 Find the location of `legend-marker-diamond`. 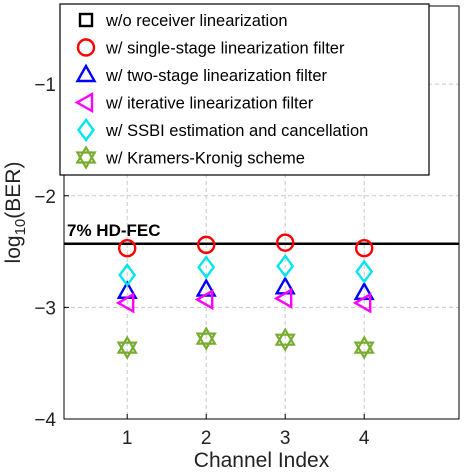

legend-marker-diamond is located at coordinates (86, 130).